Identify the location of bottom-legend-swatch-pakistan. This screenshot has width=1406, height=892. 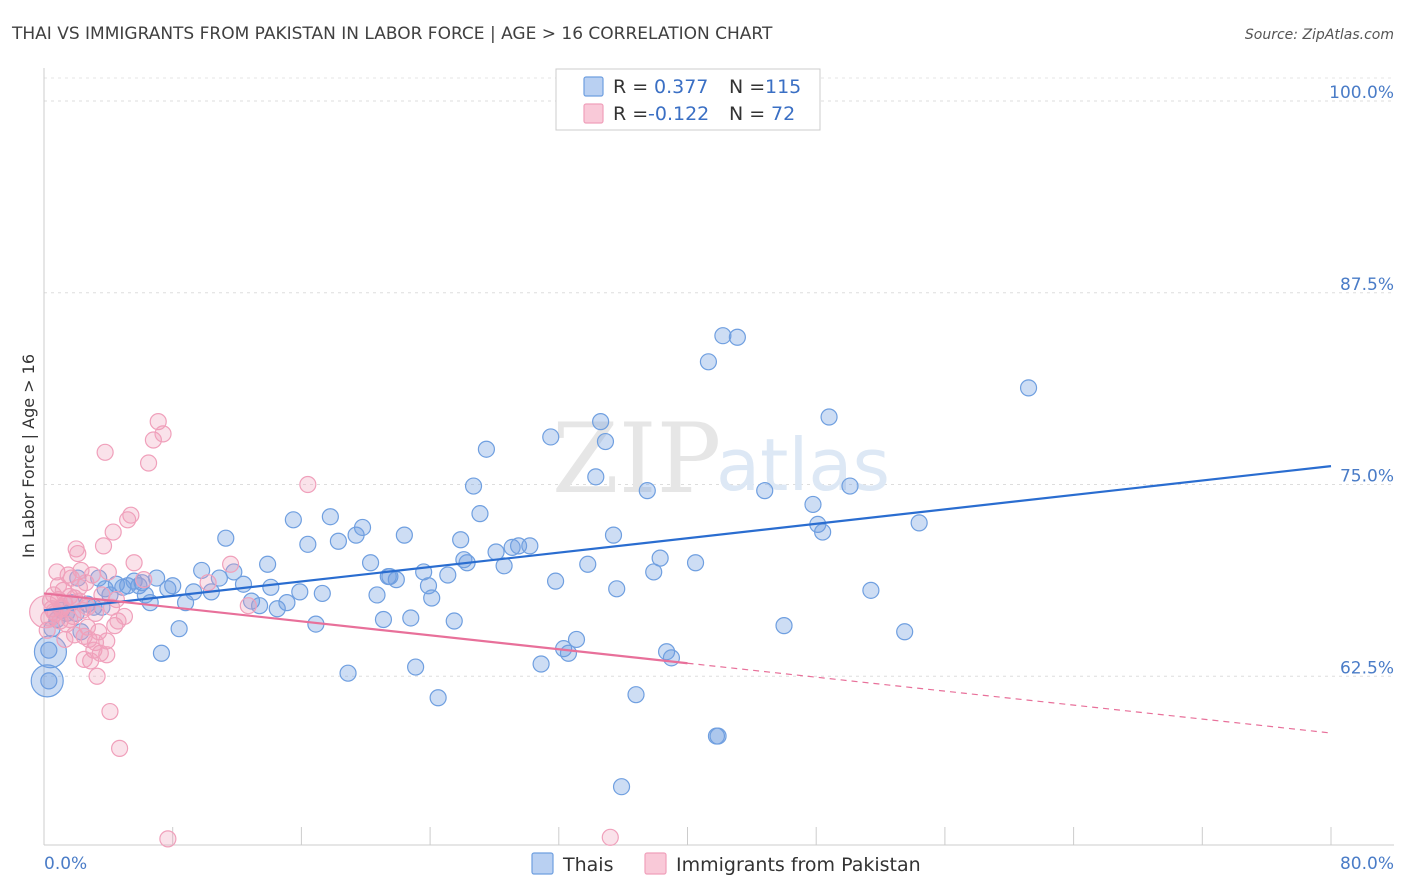
(655, 863).